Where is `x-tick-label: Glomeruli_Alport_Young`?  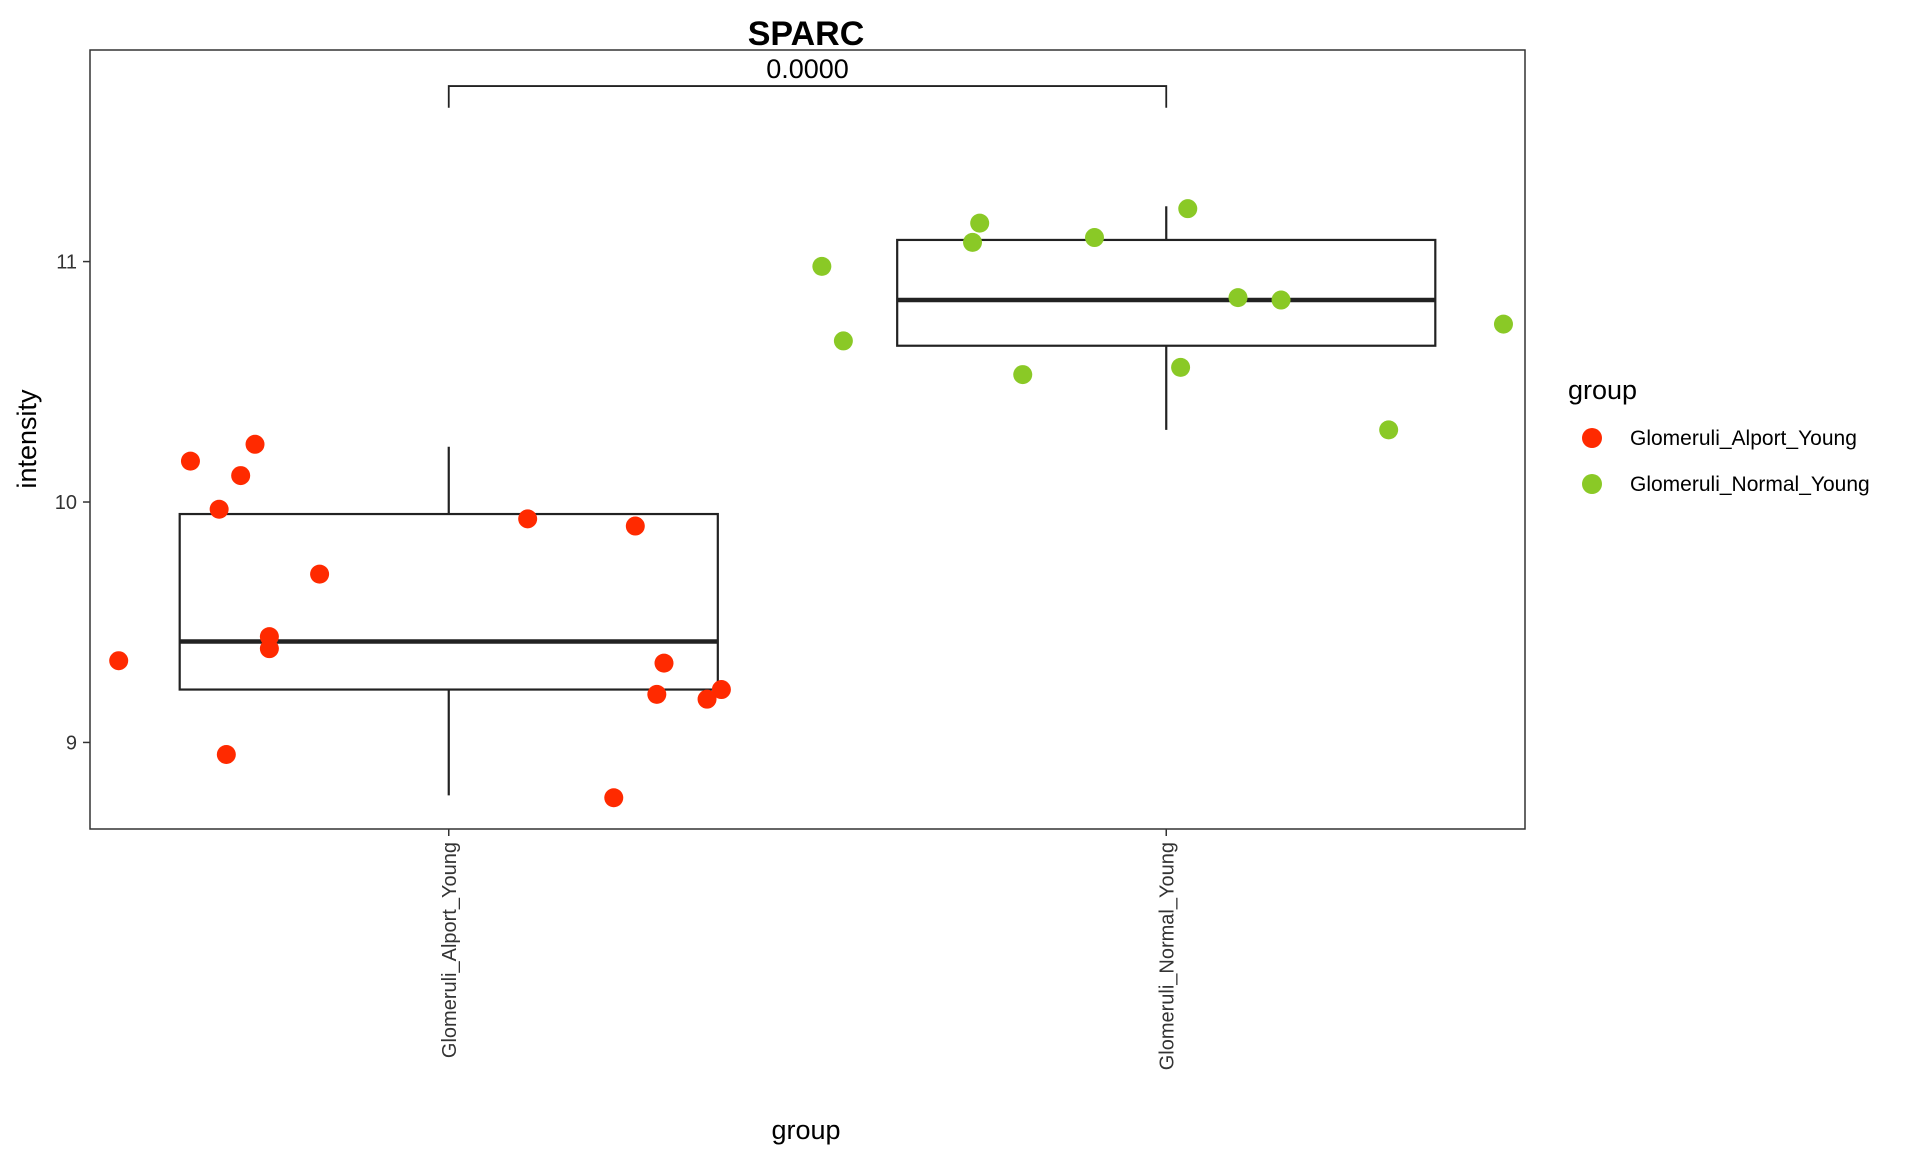 x-tick-label: Glomeruli_Alport_Young is located at coordinates (450, 950).